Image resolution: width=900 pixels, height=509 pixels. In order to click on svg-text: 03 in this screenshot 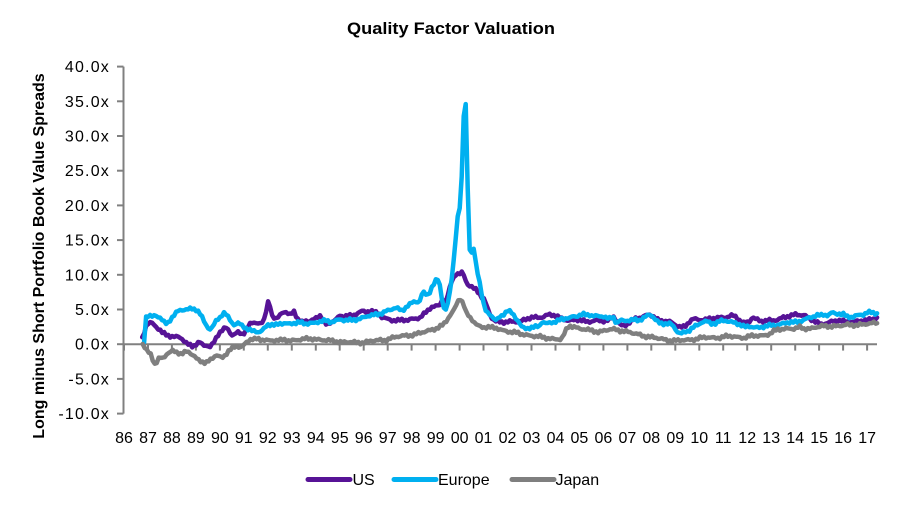, I will do `click(532, 438)`.